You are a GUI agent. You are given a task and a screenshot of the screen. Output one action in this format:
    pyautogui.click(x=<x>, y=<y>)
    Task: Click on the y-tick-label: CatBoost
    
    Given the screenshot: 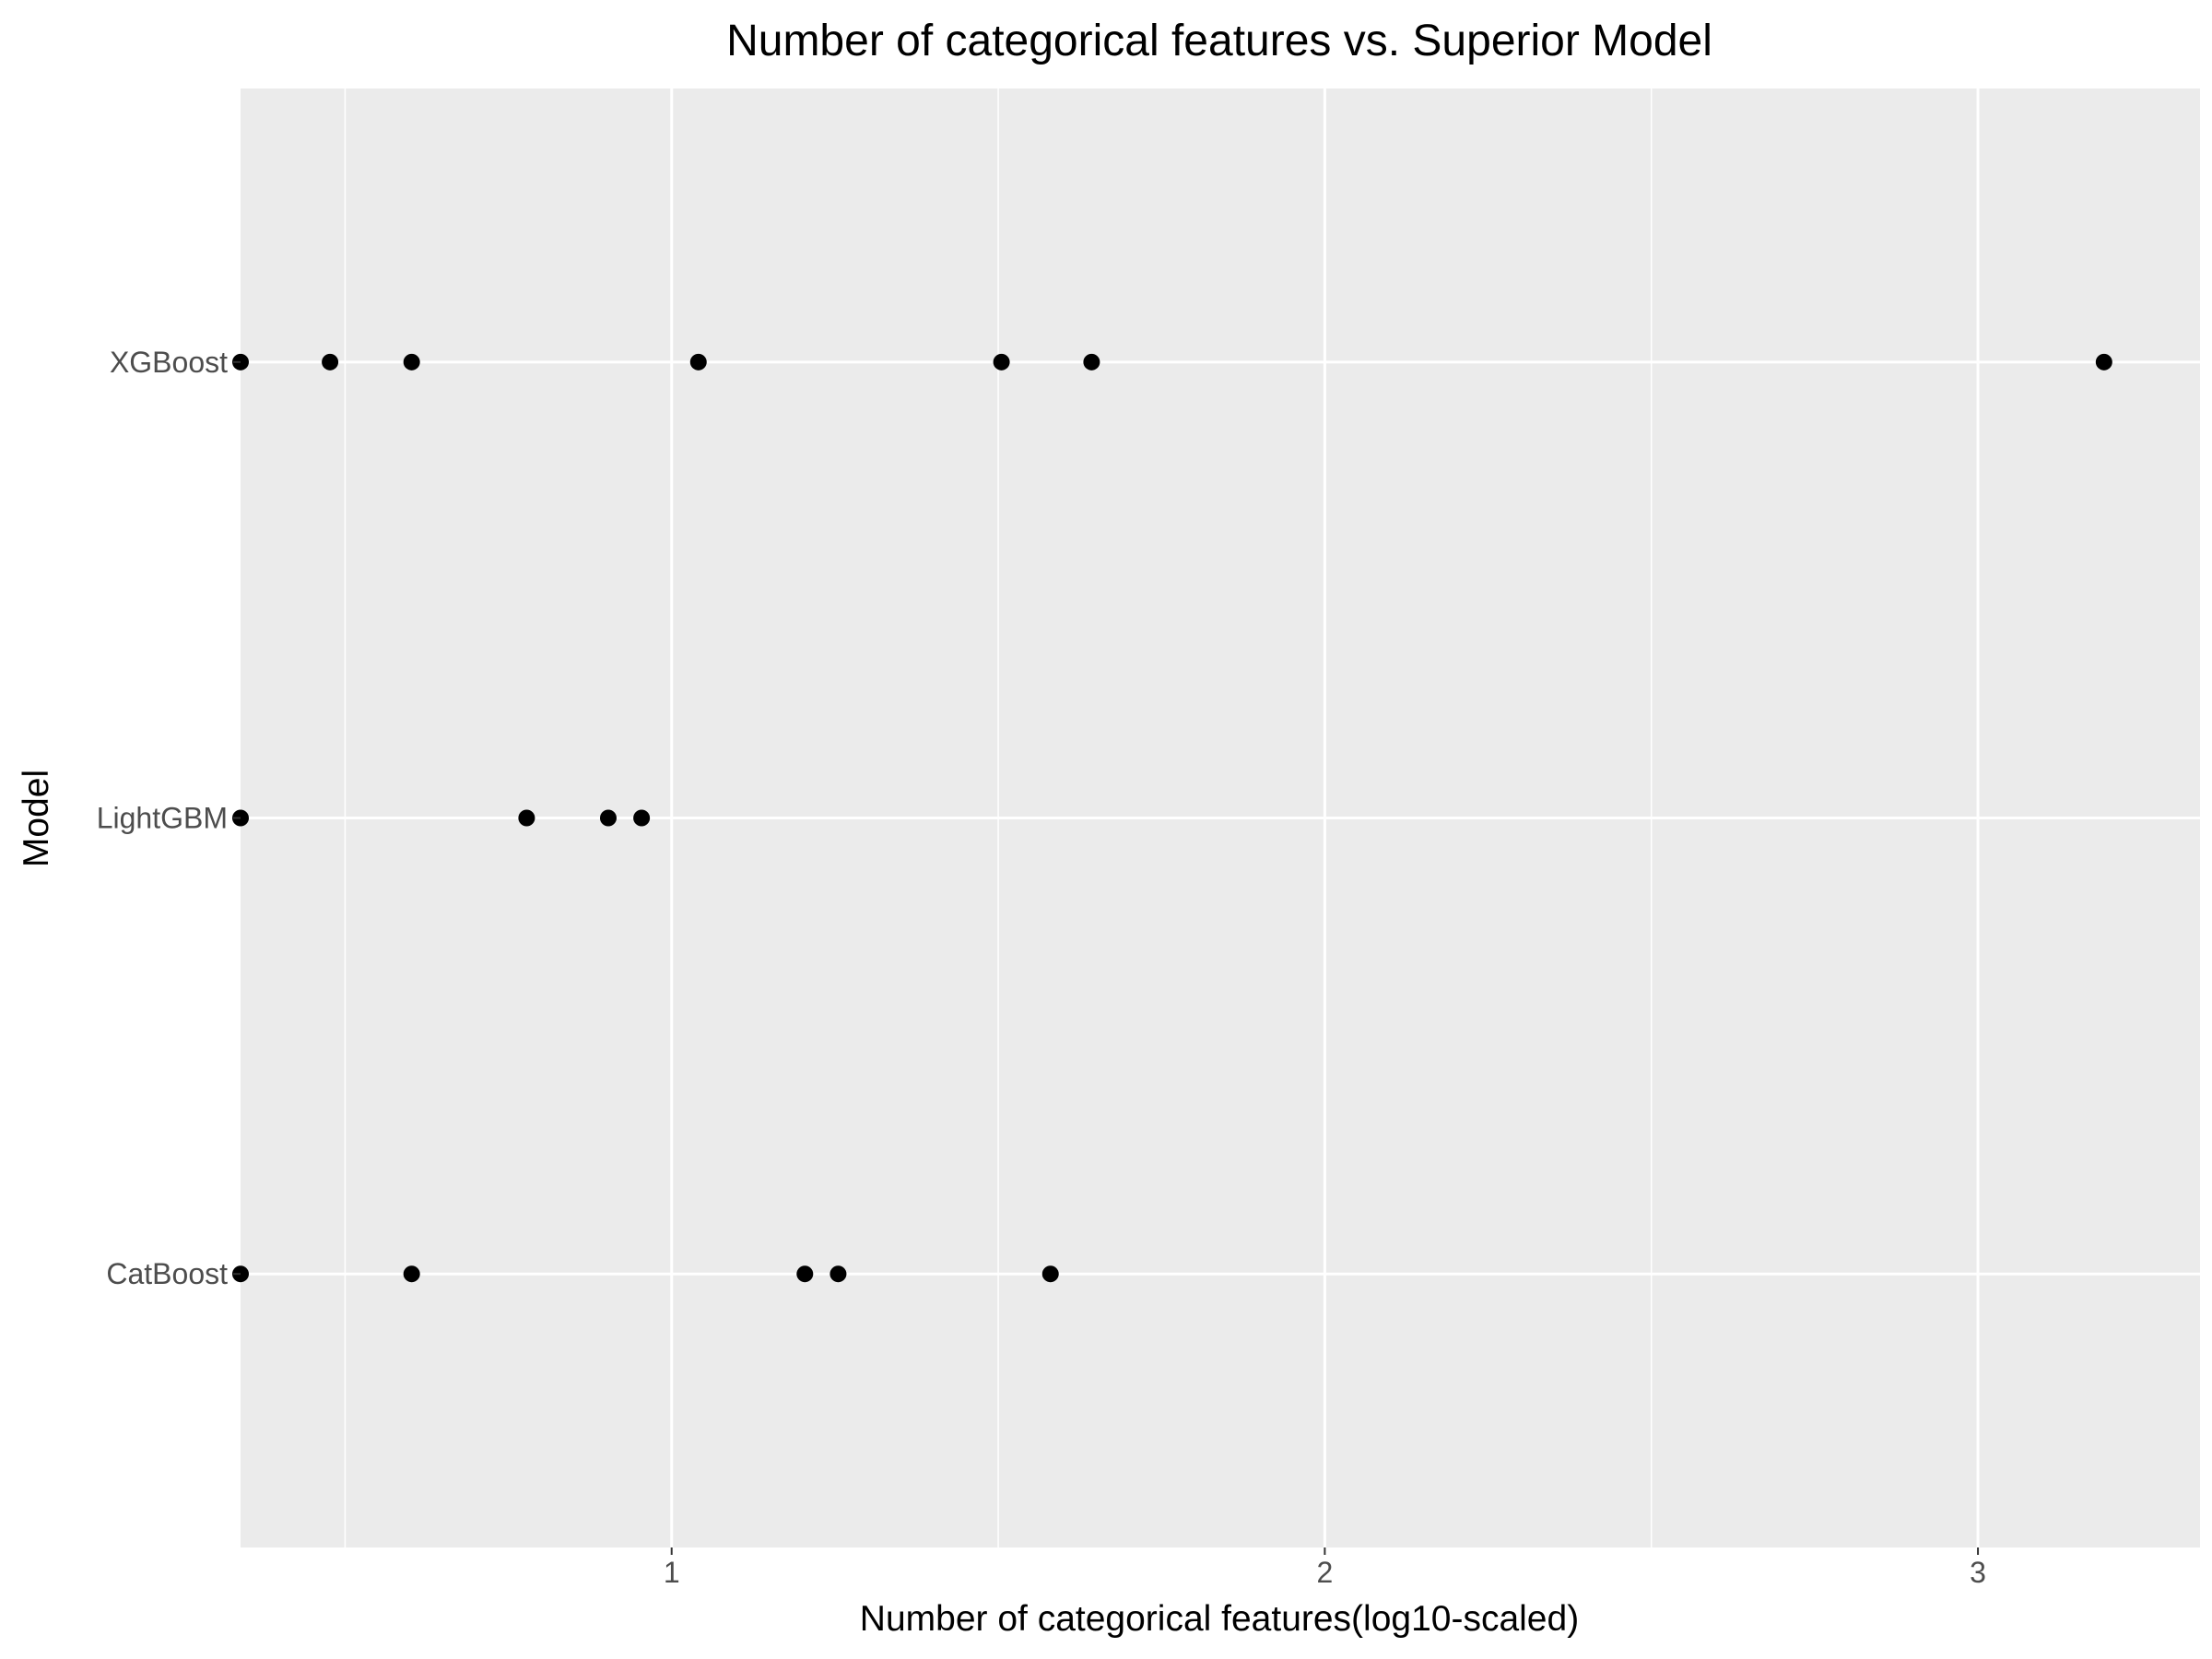 What is the action you would take?
    pyautogui.click(x=167, y=1273)
    